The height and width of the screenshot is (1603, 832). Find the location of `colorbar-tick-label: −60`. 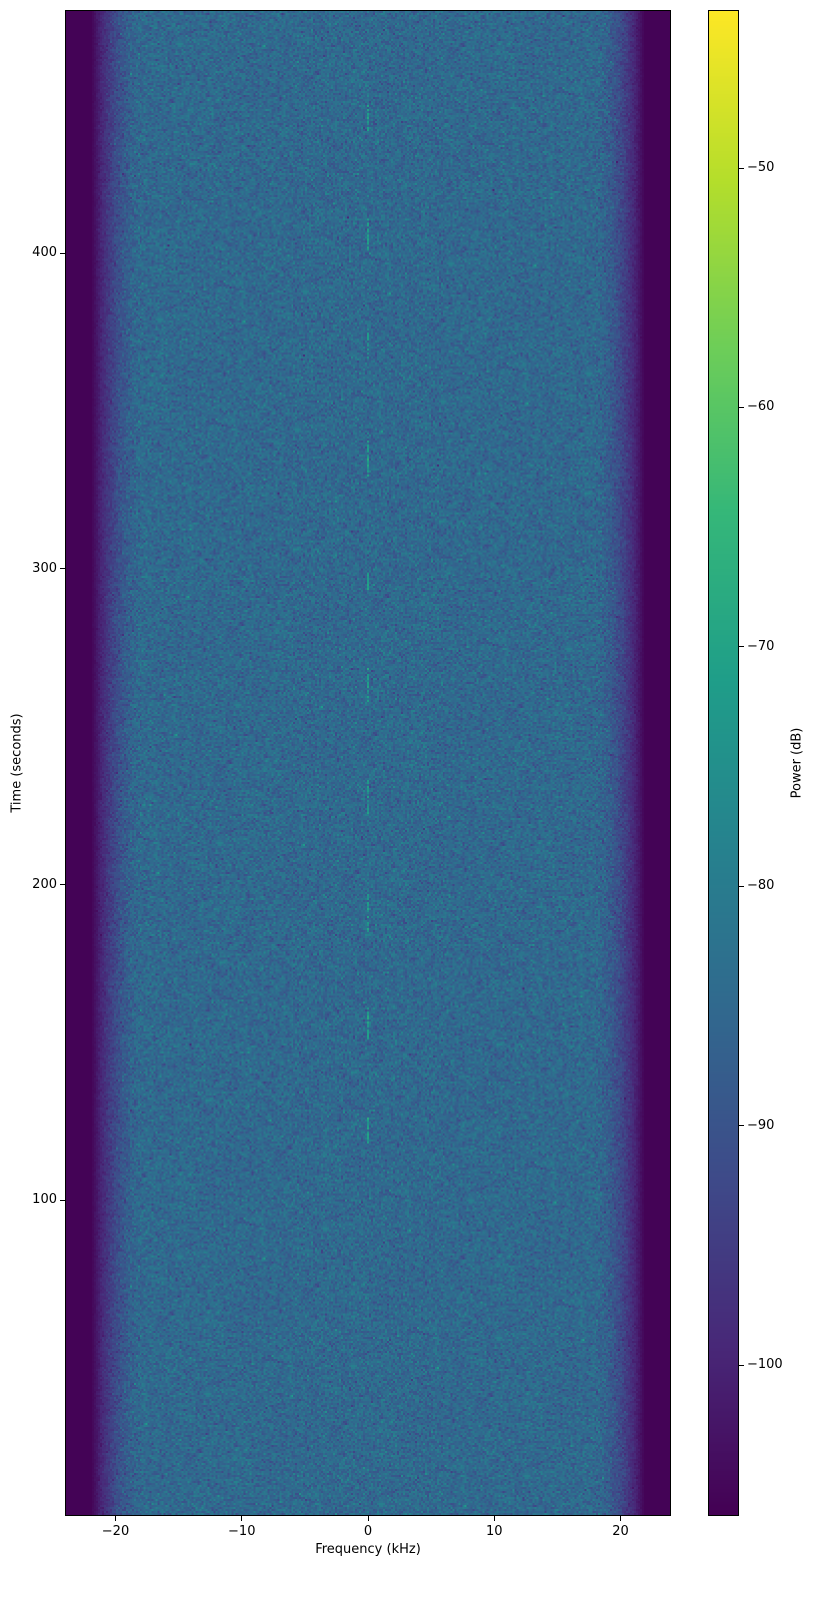

colorbar-tick-label: −60 is located at coordinates (761, 407).